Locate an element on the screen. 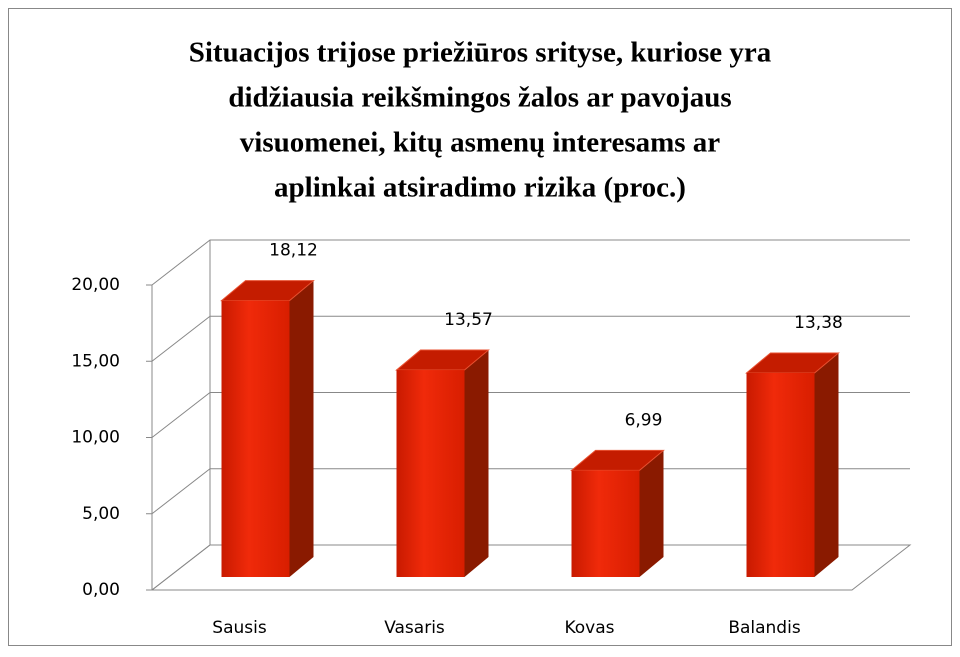  y-tick-label: 20,00 is located at coordinates (95, 285).